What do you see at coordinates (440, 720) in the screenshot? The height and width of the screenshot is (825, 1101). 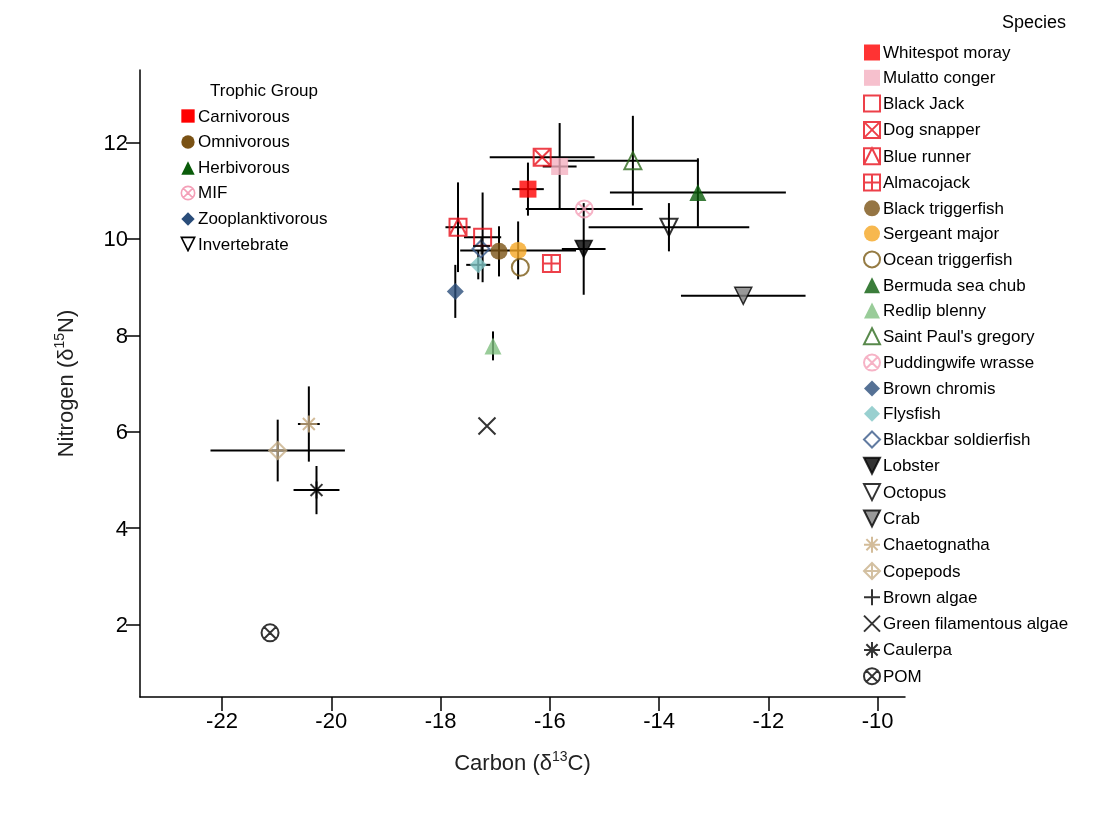 I see `x-tick-label: -18` at bounding box center [440, 720].